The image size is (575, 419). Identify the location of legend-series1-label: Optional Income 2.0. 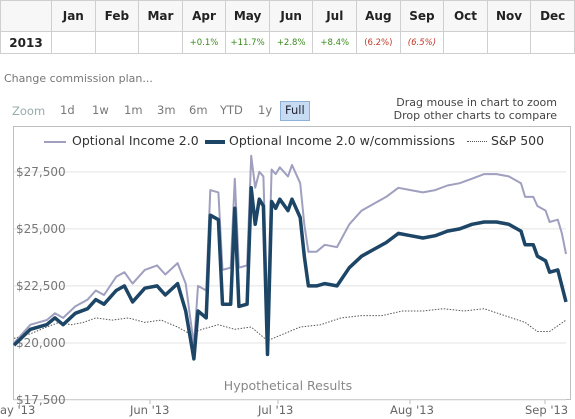
(135, 140).